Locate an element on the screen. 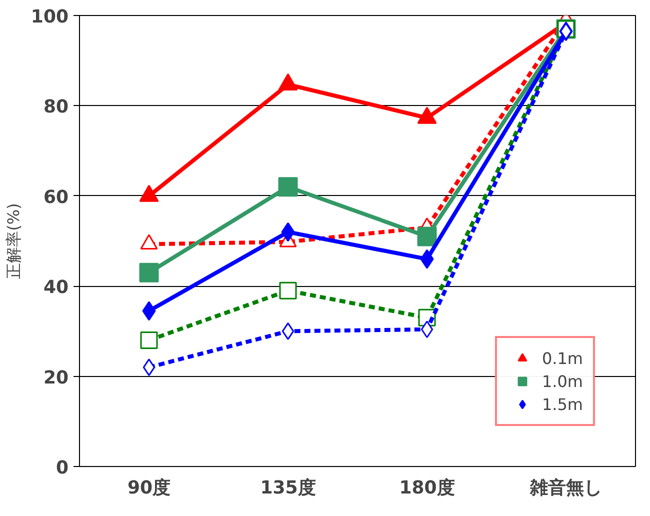  legend-label: 1.5m is located at coordinates (562, 404).